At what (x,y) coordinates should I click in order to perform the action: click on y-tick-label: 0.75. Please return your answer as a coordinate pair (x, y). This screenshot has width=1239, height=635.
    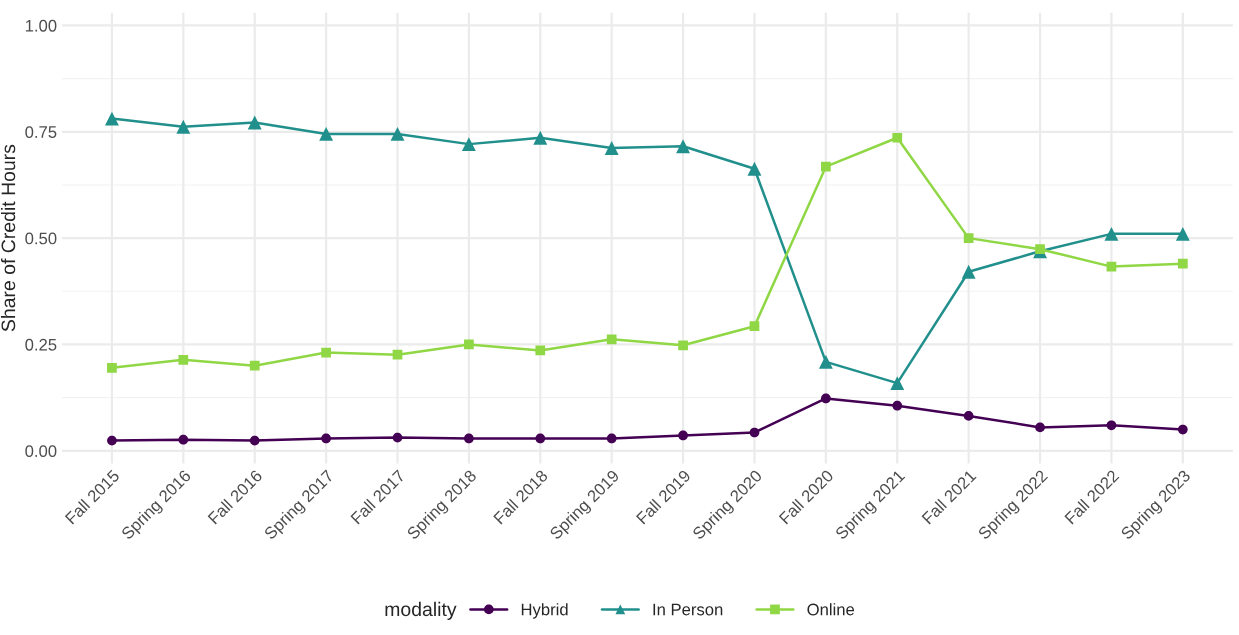
    Looking at the image, I should click on (41, 132).